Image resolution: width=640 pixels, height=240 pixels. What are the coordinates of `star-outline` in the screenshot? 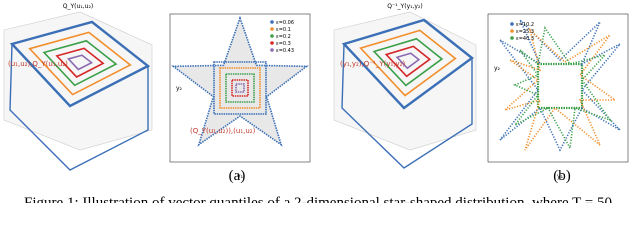 It's located at (240, 81).